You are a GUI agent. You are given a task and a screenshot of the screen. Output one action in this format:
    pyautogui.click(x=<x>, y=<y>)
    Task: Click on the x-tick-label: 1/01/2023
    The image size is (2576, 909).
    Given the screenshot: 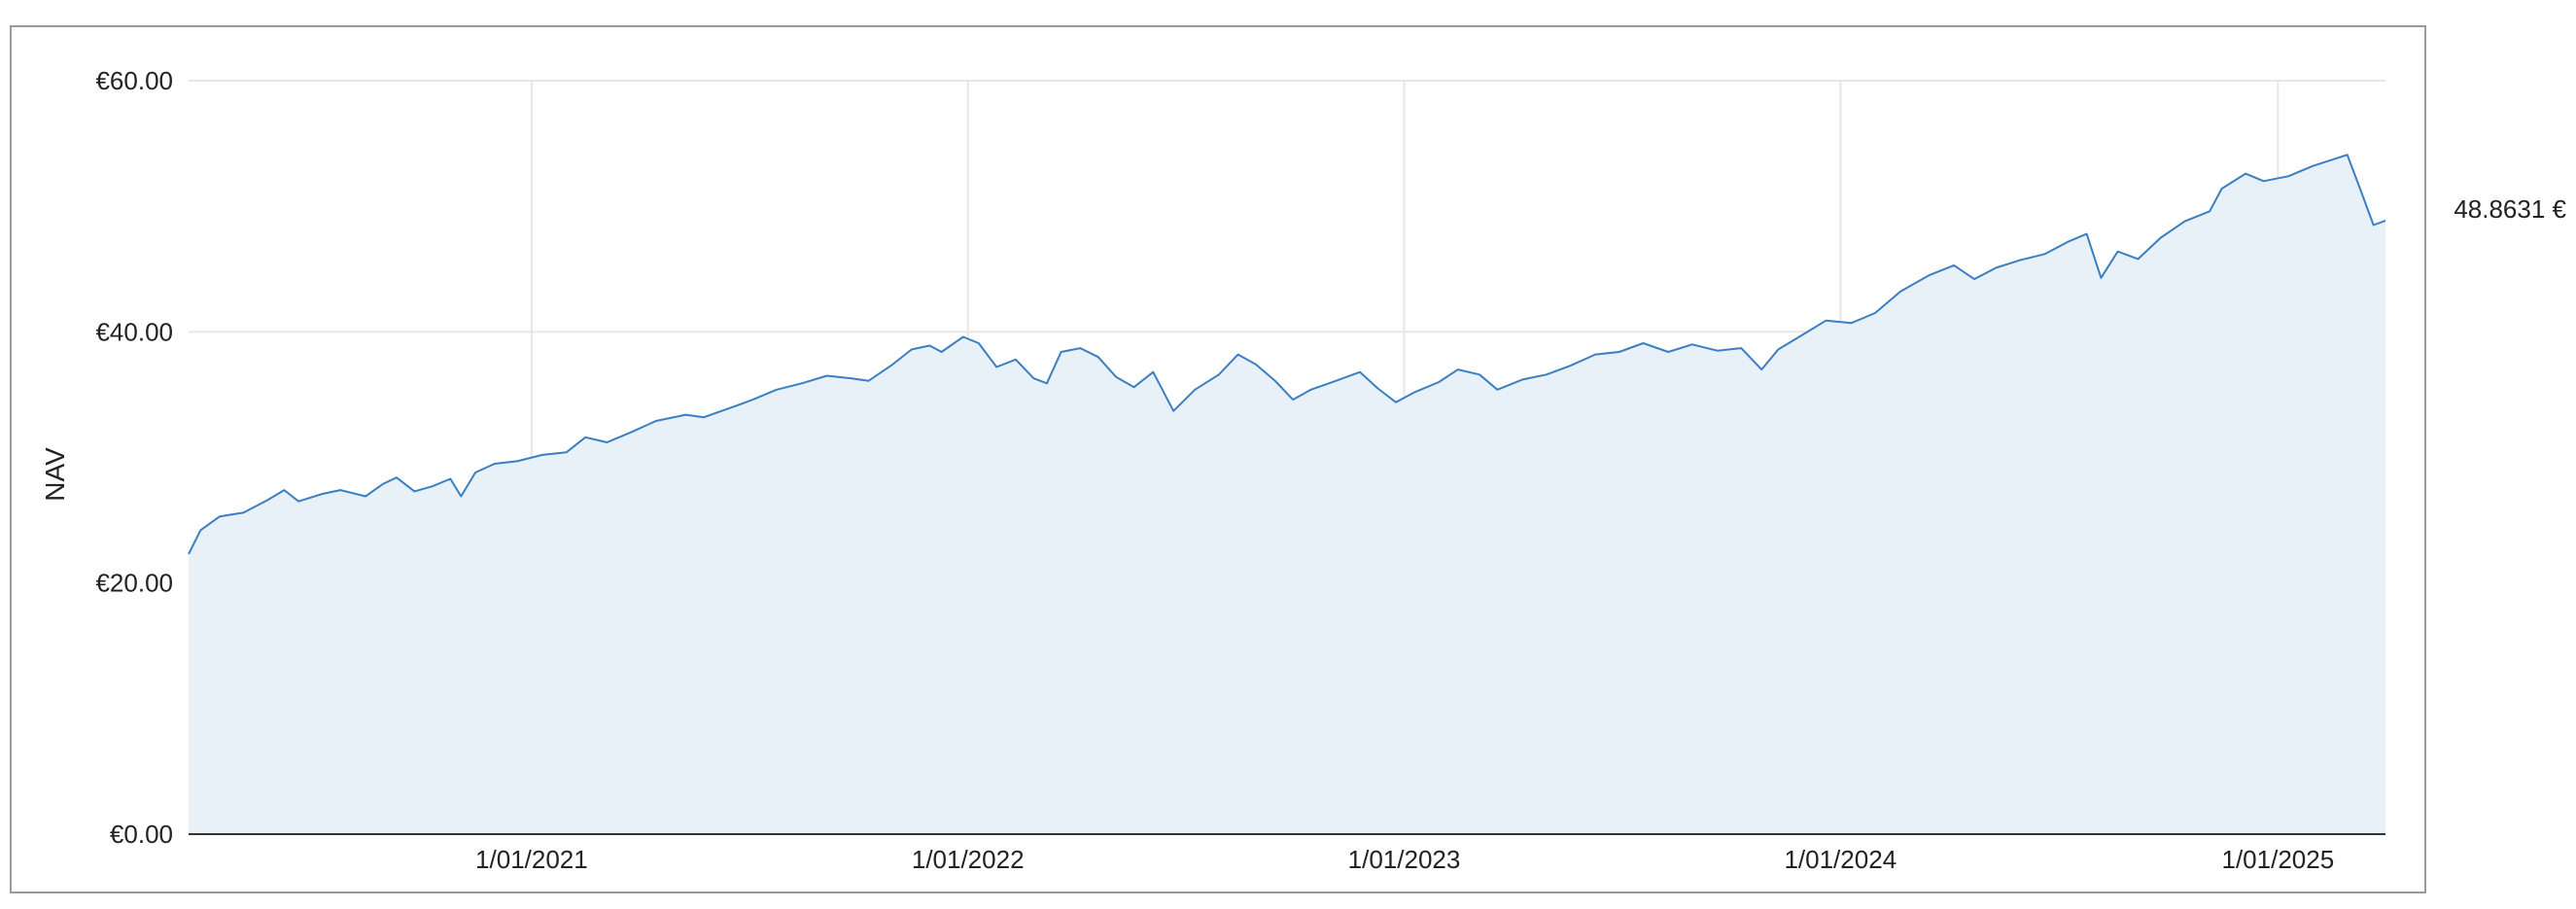 What is the action you would take?
    pyautogui.click(x=1404, y=860)
    